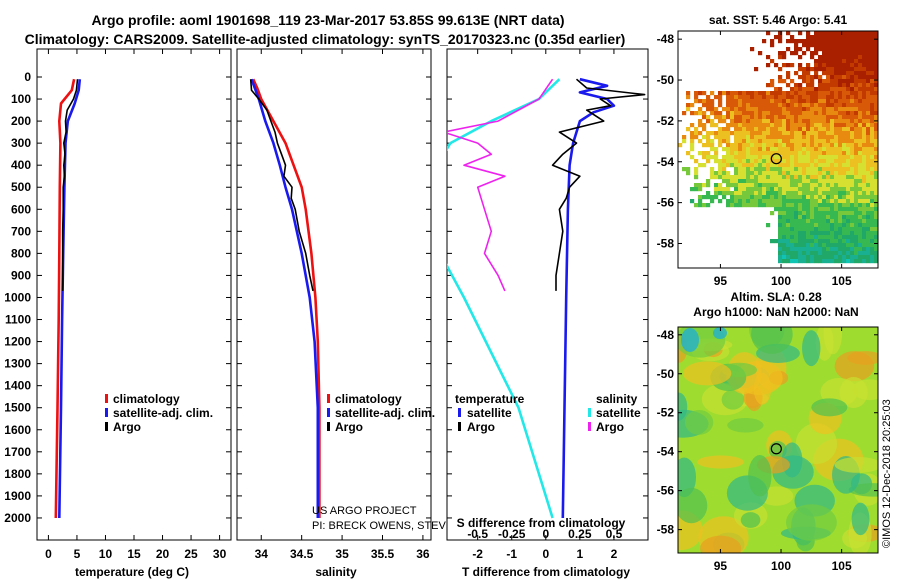 The width and height of the screenshot is (900, 580). I want to click on y-tick-label: 1800, so click(17, 474).